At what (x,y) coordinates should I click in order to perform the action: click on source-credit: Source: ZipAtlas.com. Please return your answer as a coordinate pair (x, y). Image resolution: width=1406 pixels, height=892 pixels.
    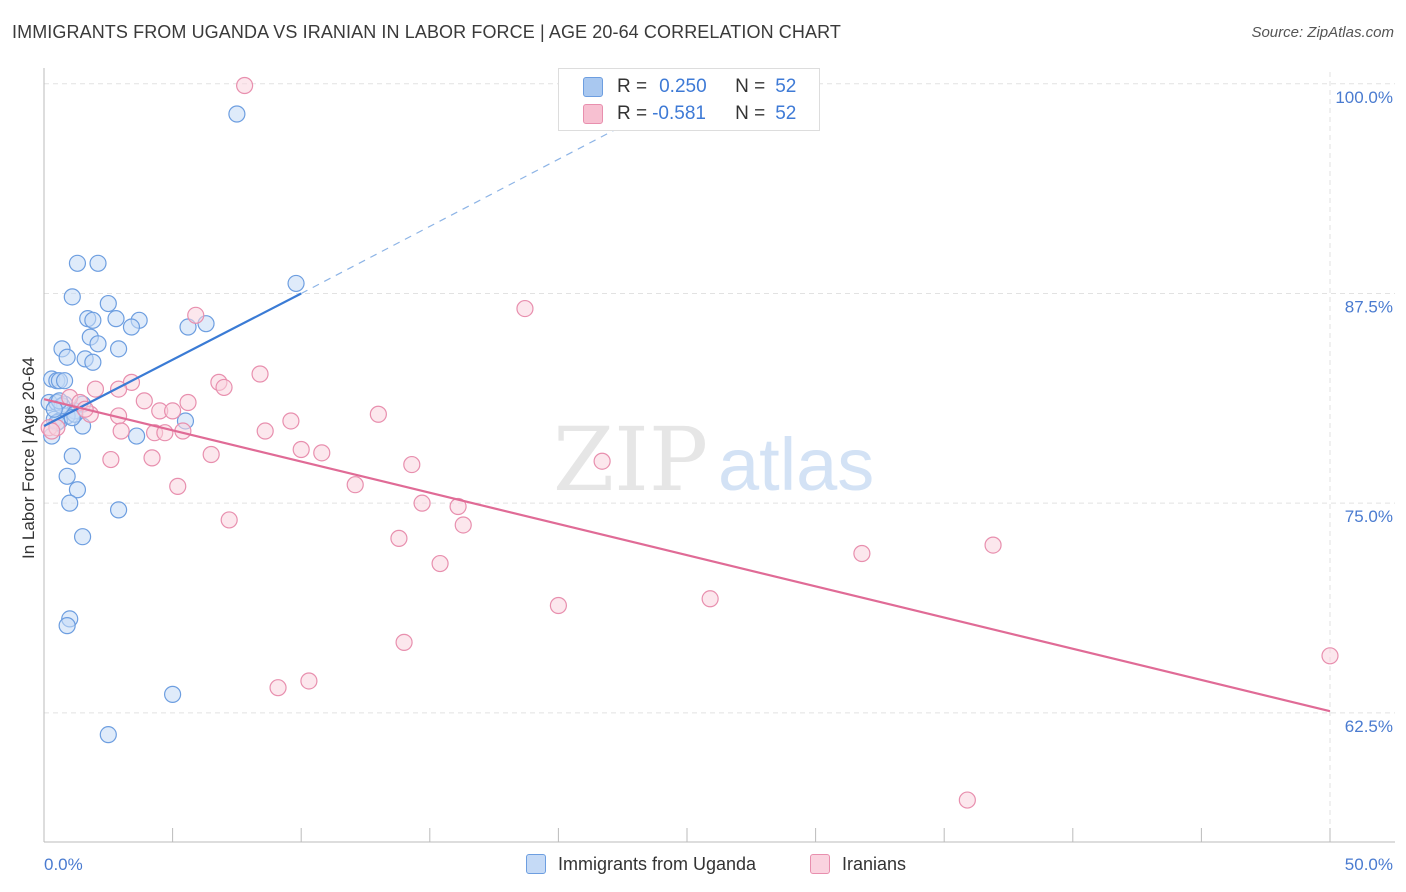
    Looking at the image, I should click on (1322, 32).